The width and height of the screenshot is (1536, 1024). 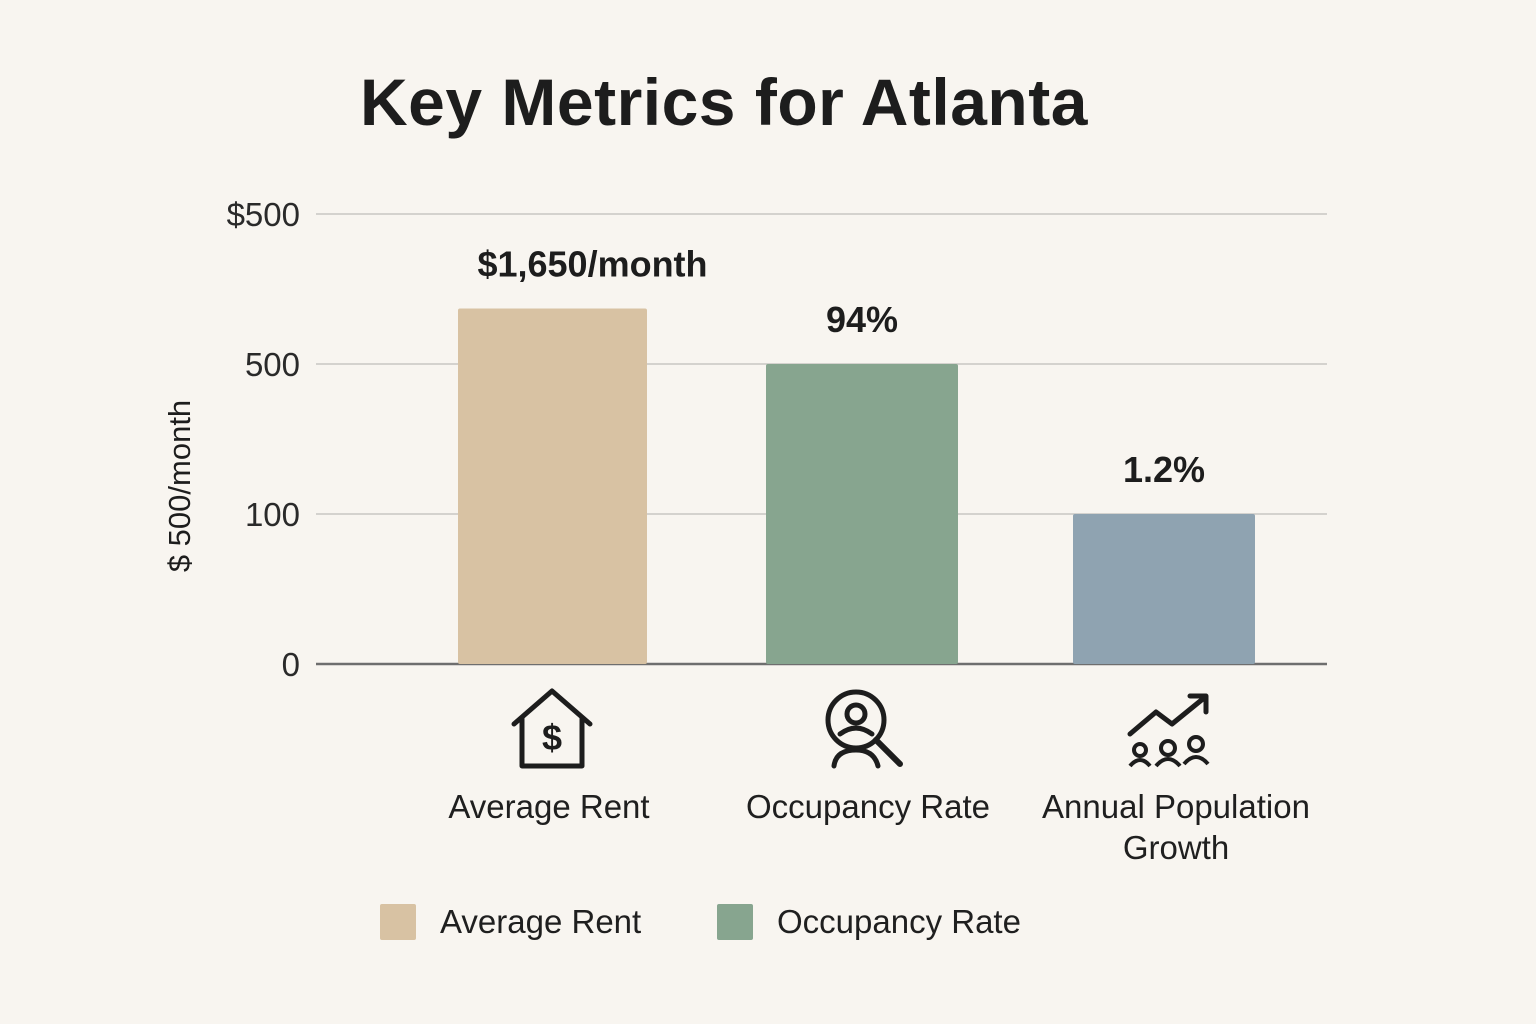 What do you see at coordinates (291, 664) in the screenshot?
I see `y-tick-label-0: 0` at bounding box center [291, 664].